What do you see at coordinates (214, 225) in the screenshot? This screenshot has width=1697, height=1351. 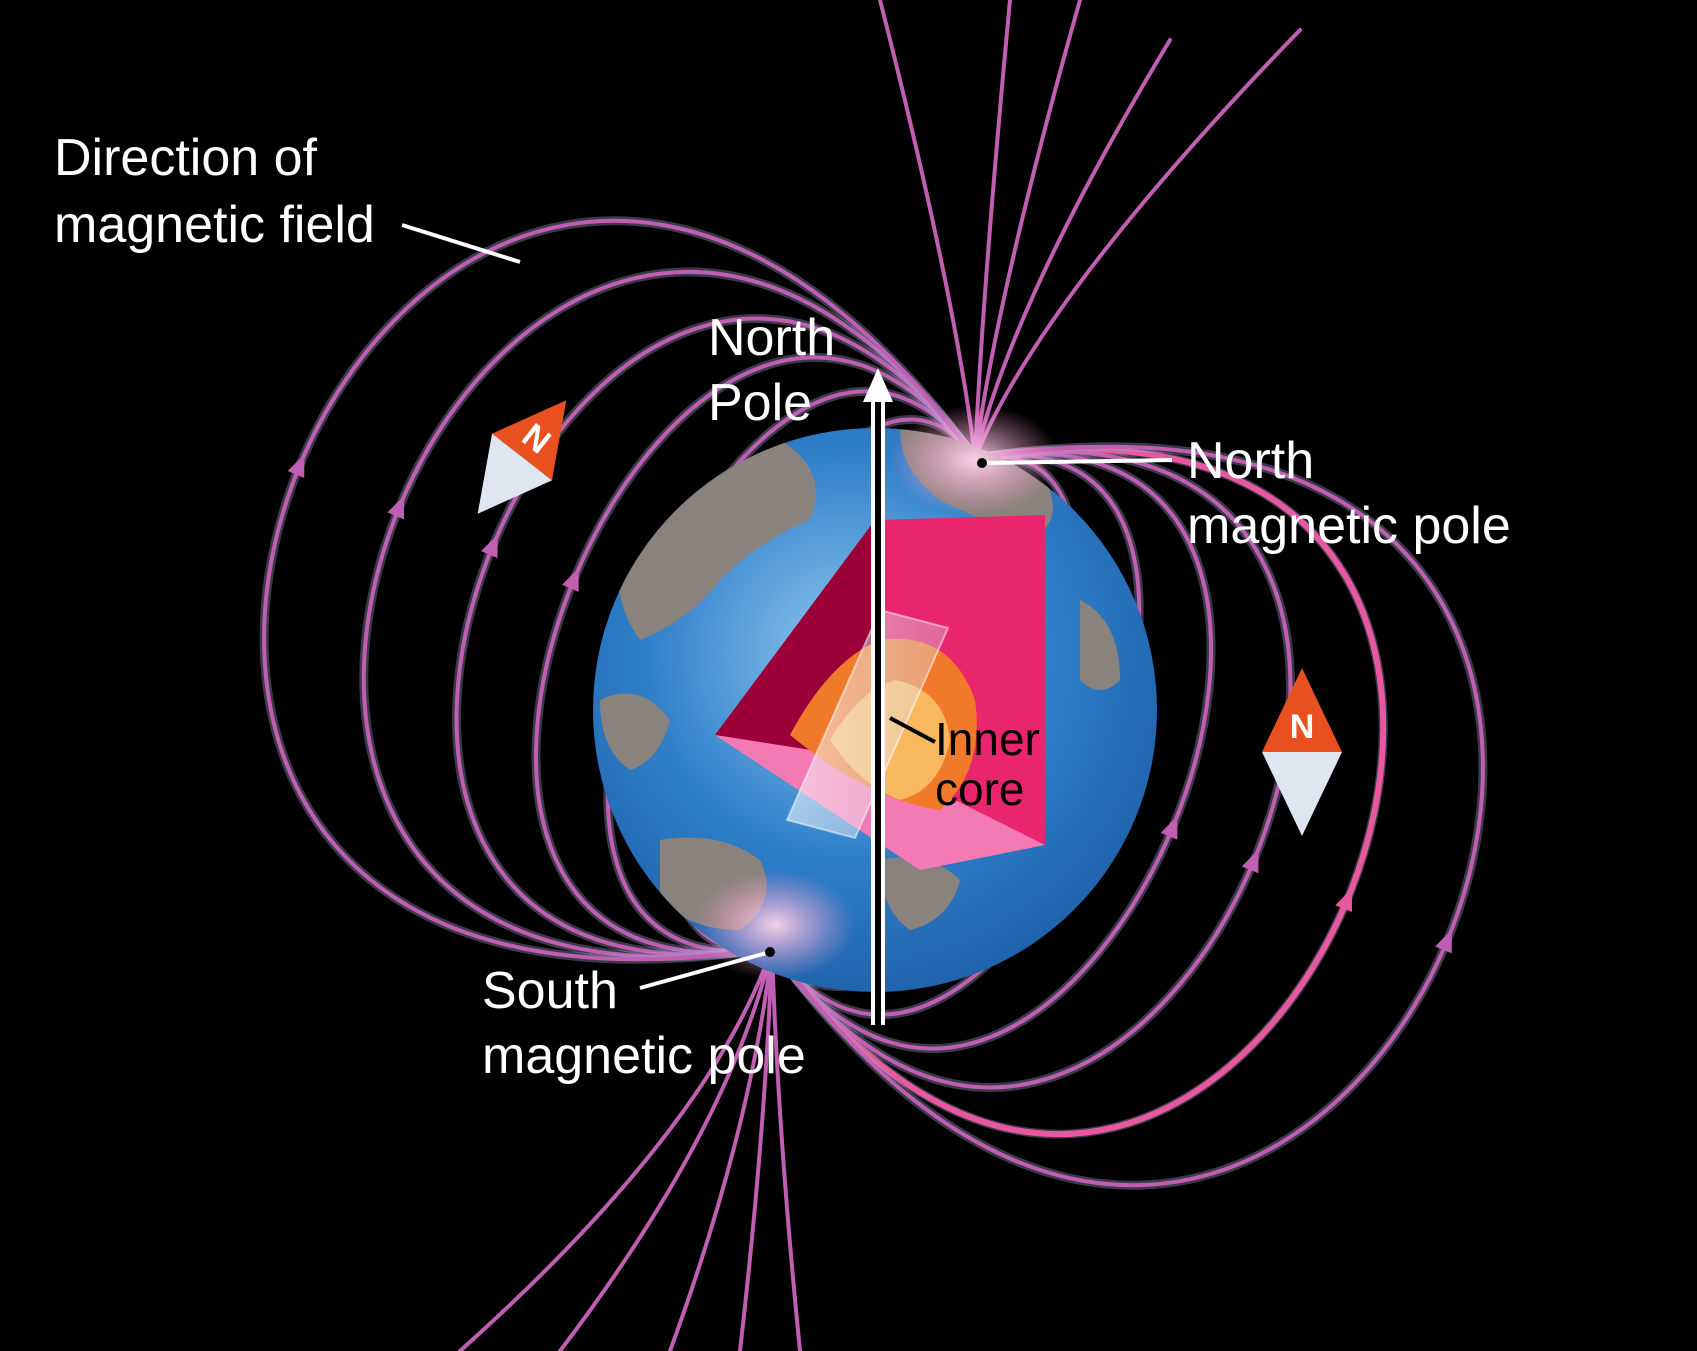 I see `direction-label-line2: magnetic field` at bounding box center [214, 225].